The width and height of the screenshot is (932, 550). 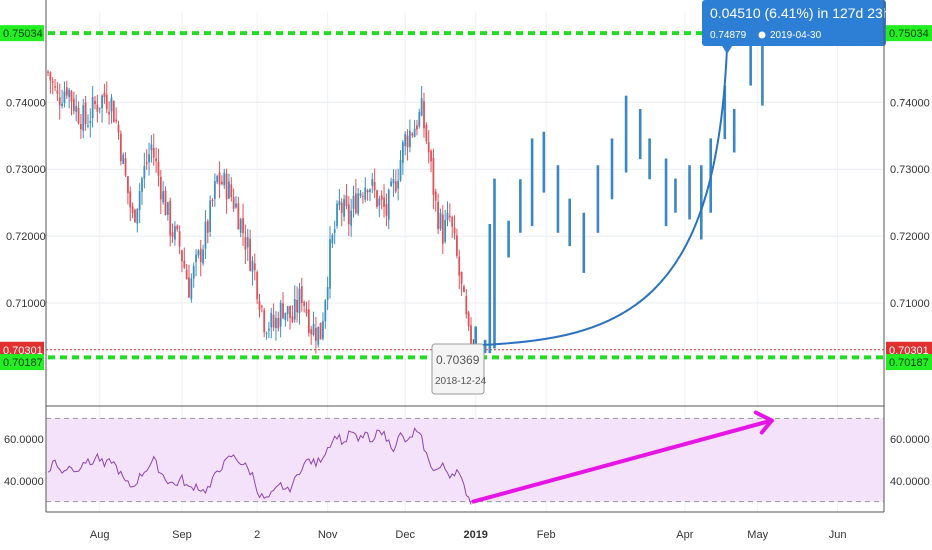 I want to click on price-tick-label-right: 0.74000, so click(x=910, y=103).